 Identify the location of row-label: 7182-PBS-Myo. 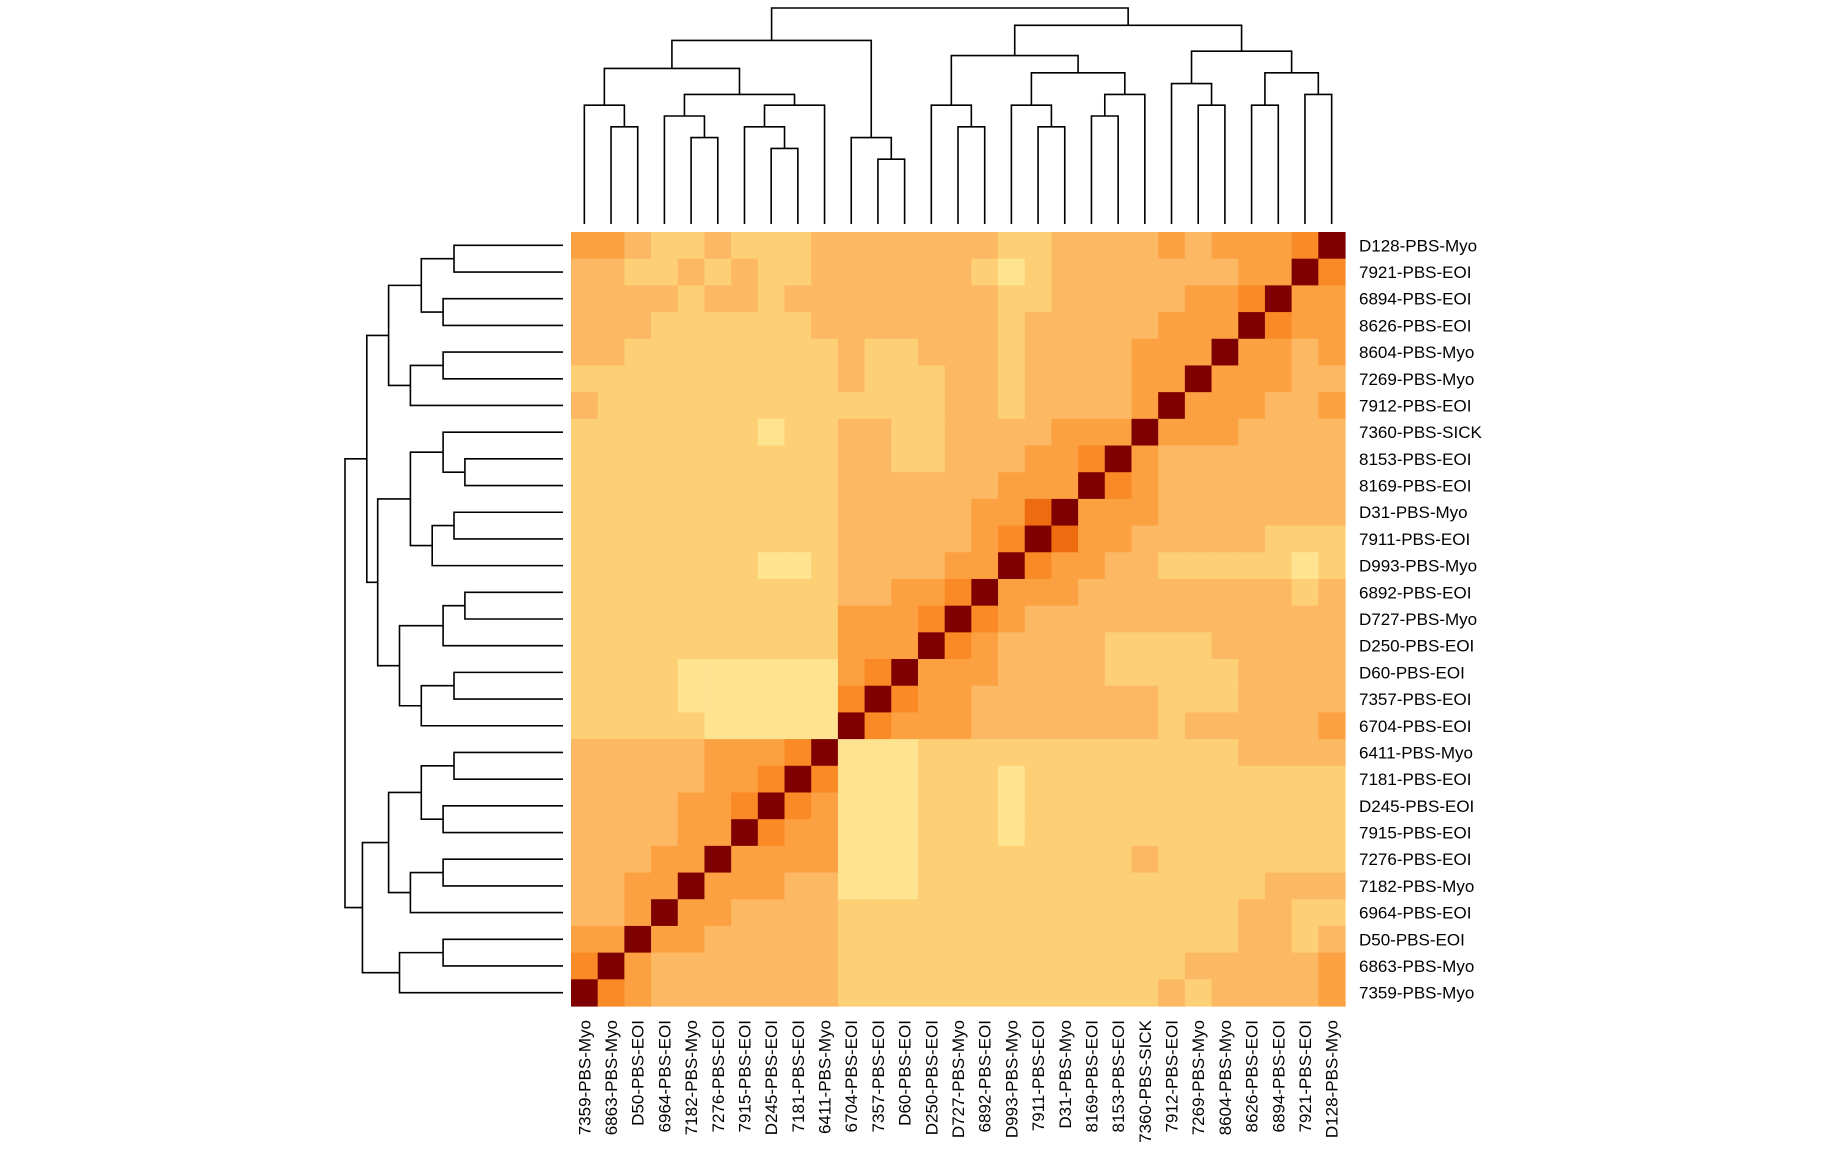
(1416, 886).